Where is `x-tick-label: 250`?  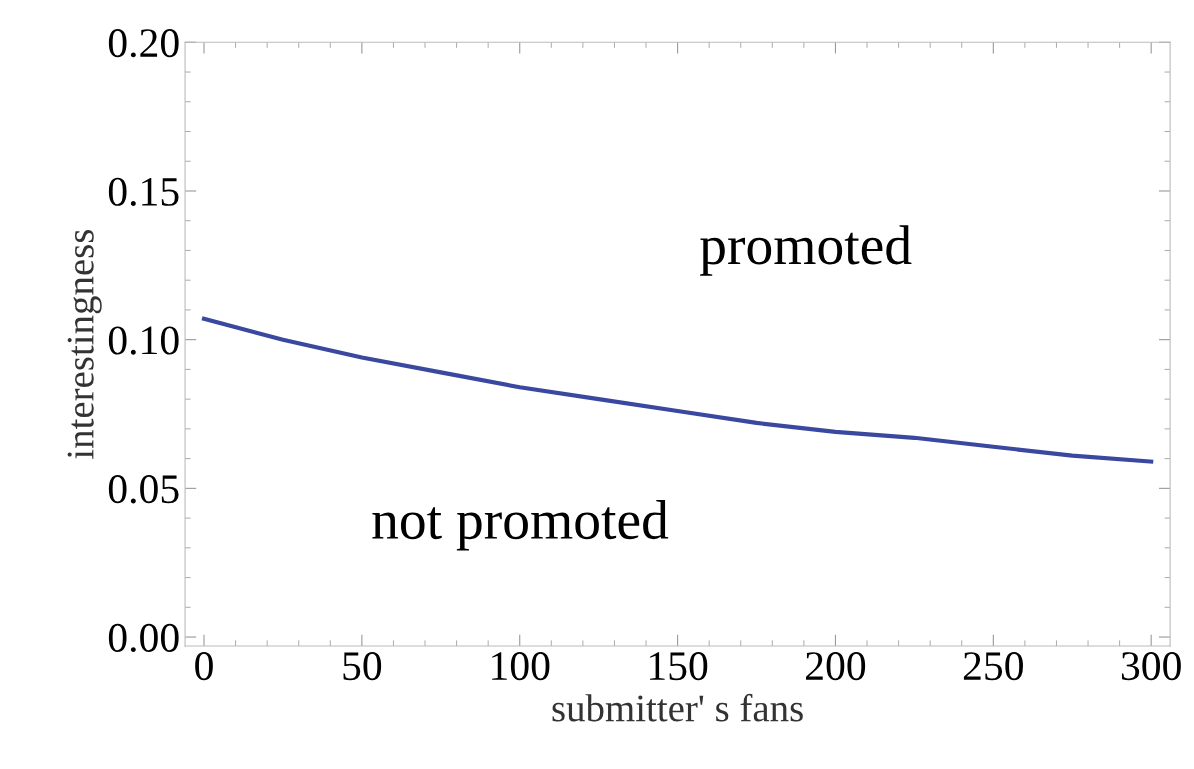 x-tick-label: 250 is located at coordinates (993, 666).